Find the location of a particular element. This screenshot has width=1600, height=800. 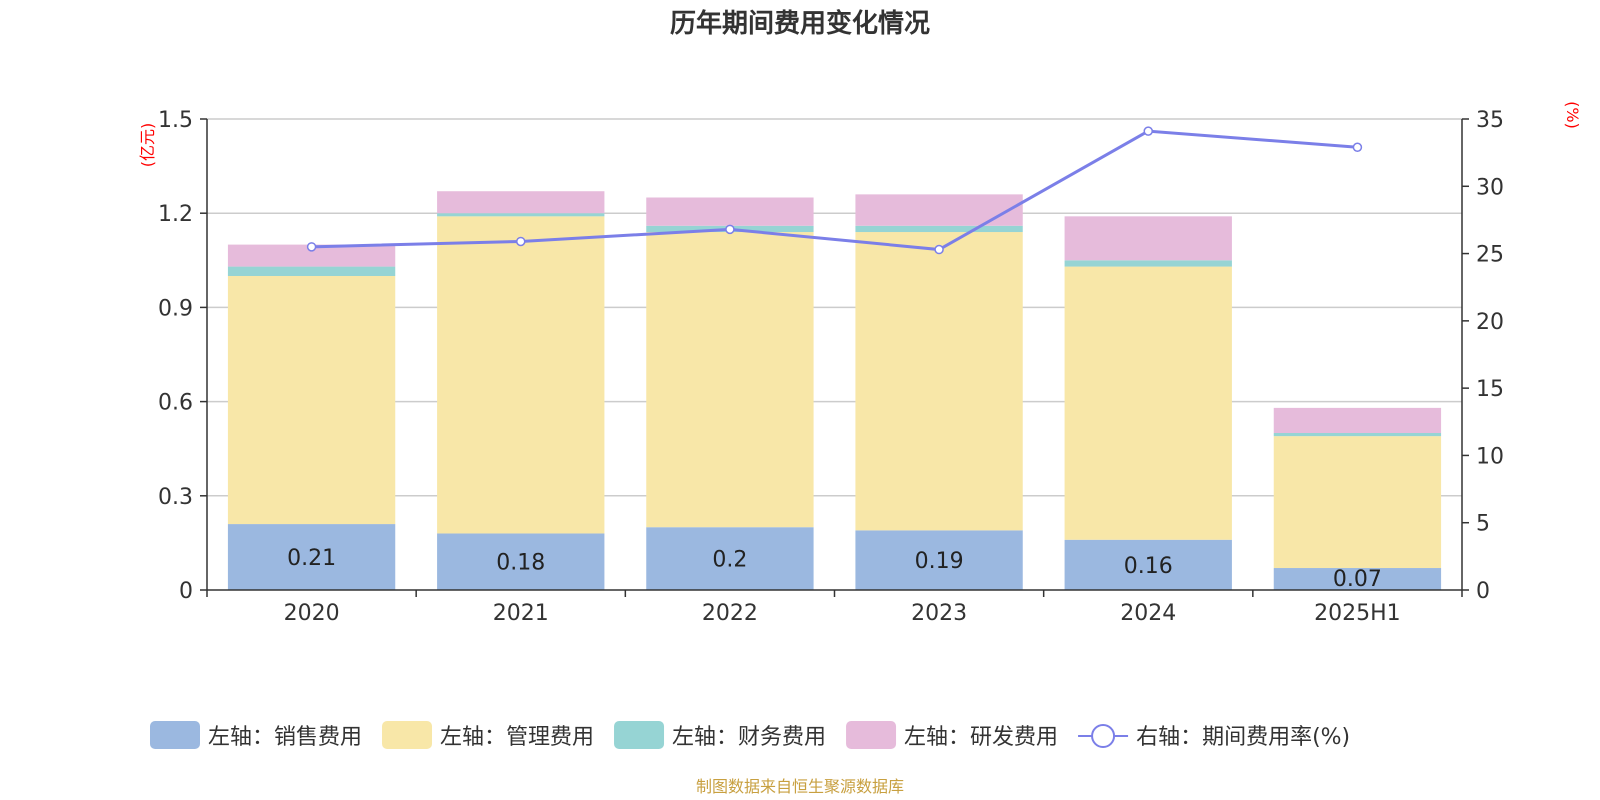

right-axis-tick-label: 0 is located at coordinates (1483, 591).